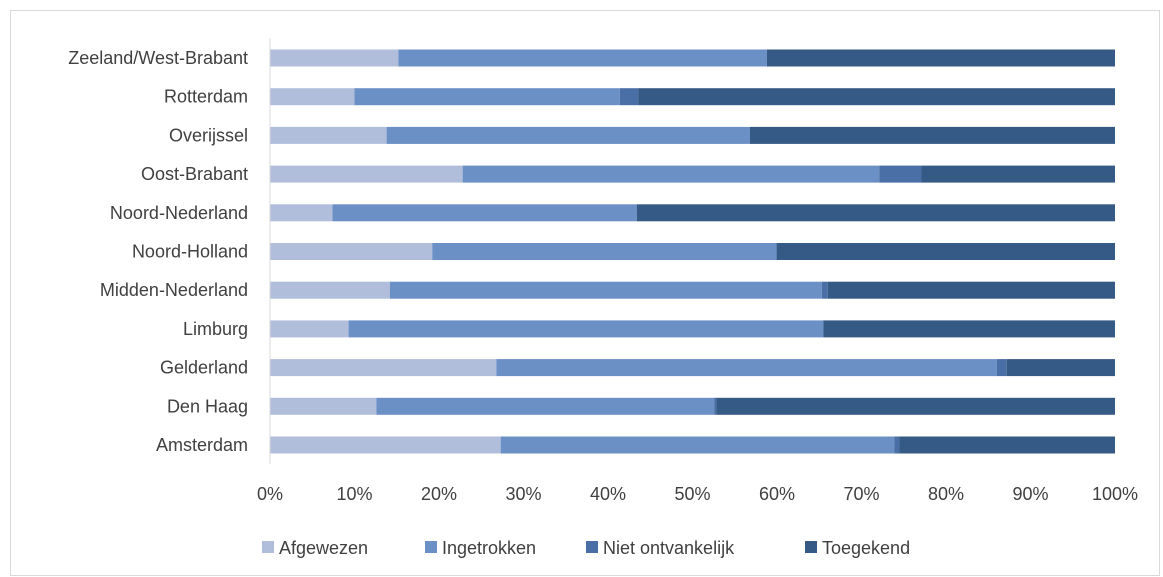 Image resolution: width=1163 pixels, height=577 pixels. What do you see at coordinates (946, 494) in the screenshot?
I see `x-tick-label: 80%` at bounding box center [946, 494].